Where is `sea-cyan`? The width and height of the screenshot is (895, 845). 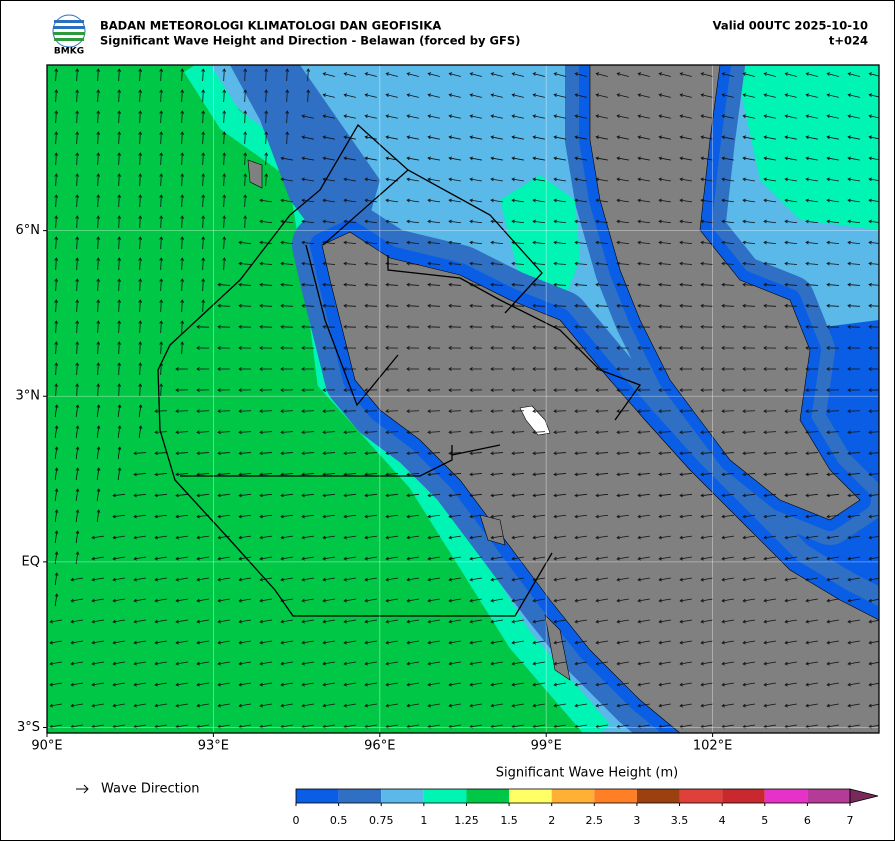 sea-cyan is located at coordinates (807, 147).